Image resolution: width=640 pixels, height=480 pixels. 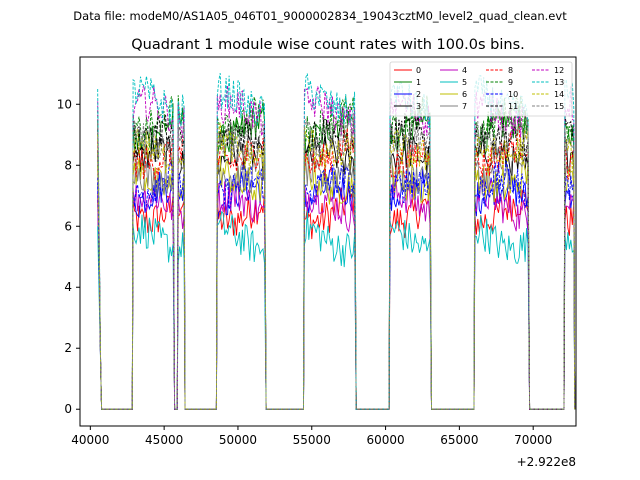 I want to click on y-tick-label: 4, so click(x=68, y=287).